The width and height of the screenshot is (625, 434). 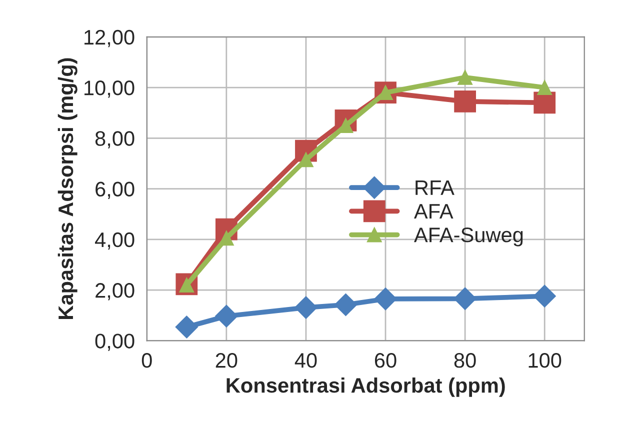 What do you see at coordinates (114, 241) in the screenshot?
I see `y-tick-label: 4,00` at bounding box center [114, 241].